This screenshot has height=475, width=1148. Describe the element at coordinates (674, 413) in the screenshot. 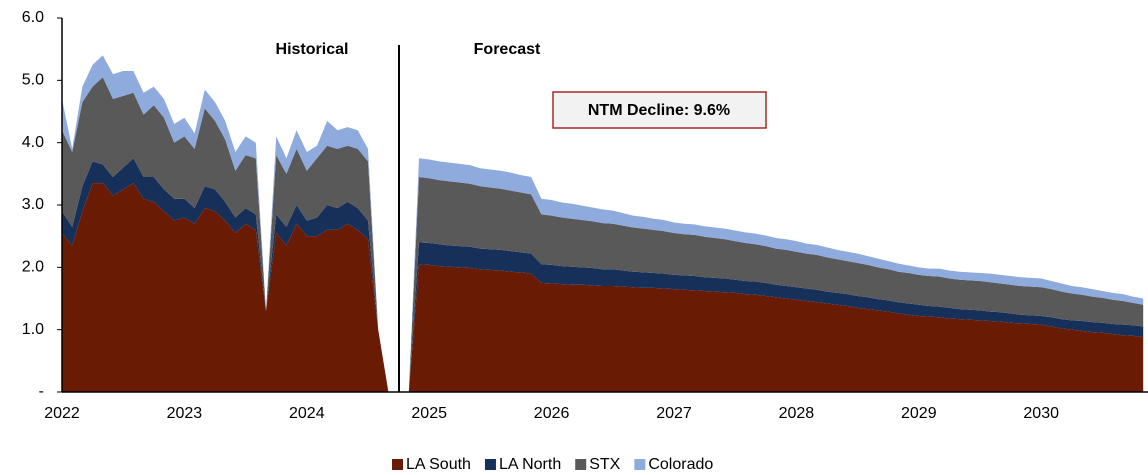

I see `x-tick-label: 2027` at that location.